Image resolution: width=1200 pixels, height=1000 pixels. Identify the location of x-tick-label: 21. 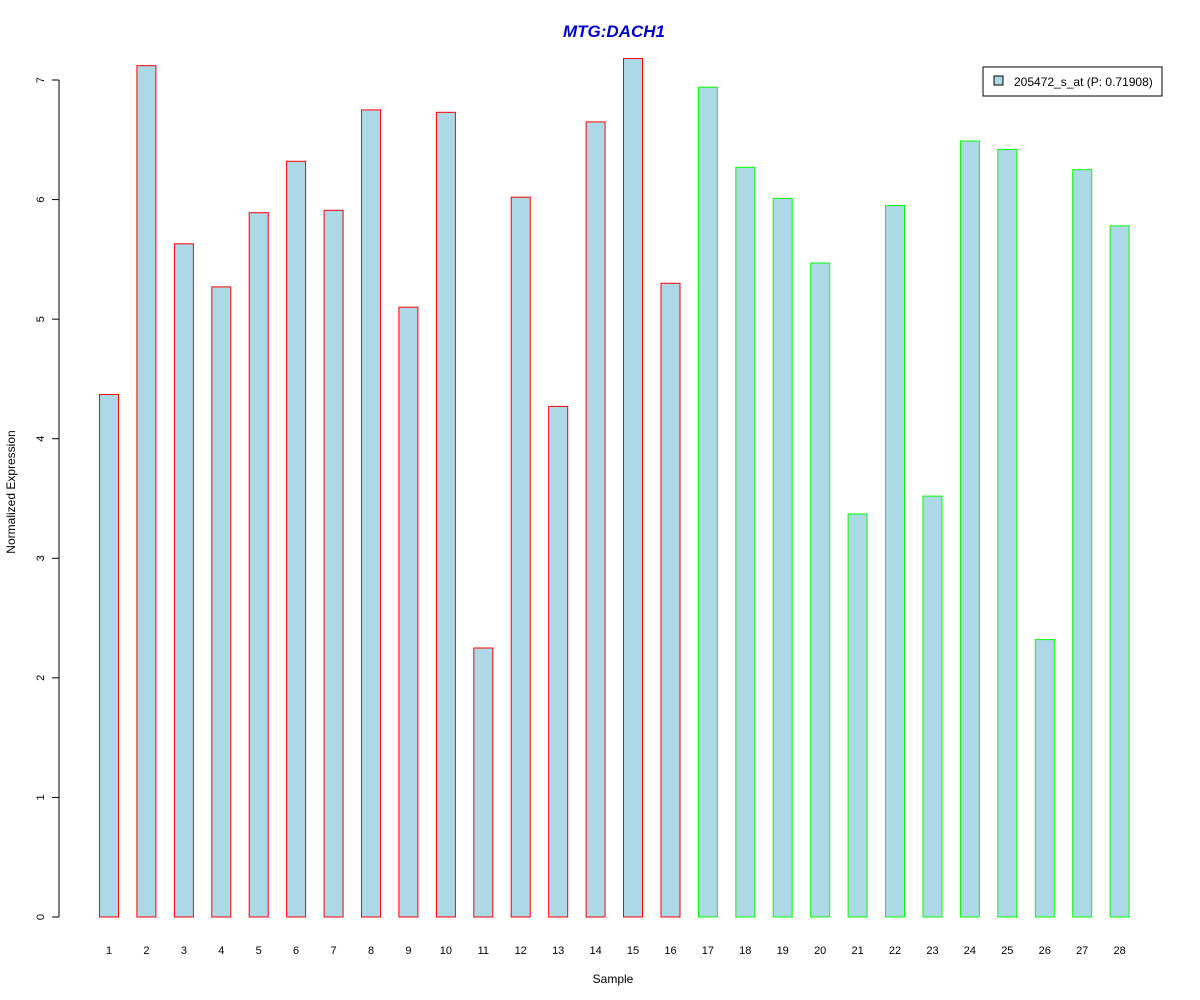
(857, 951).